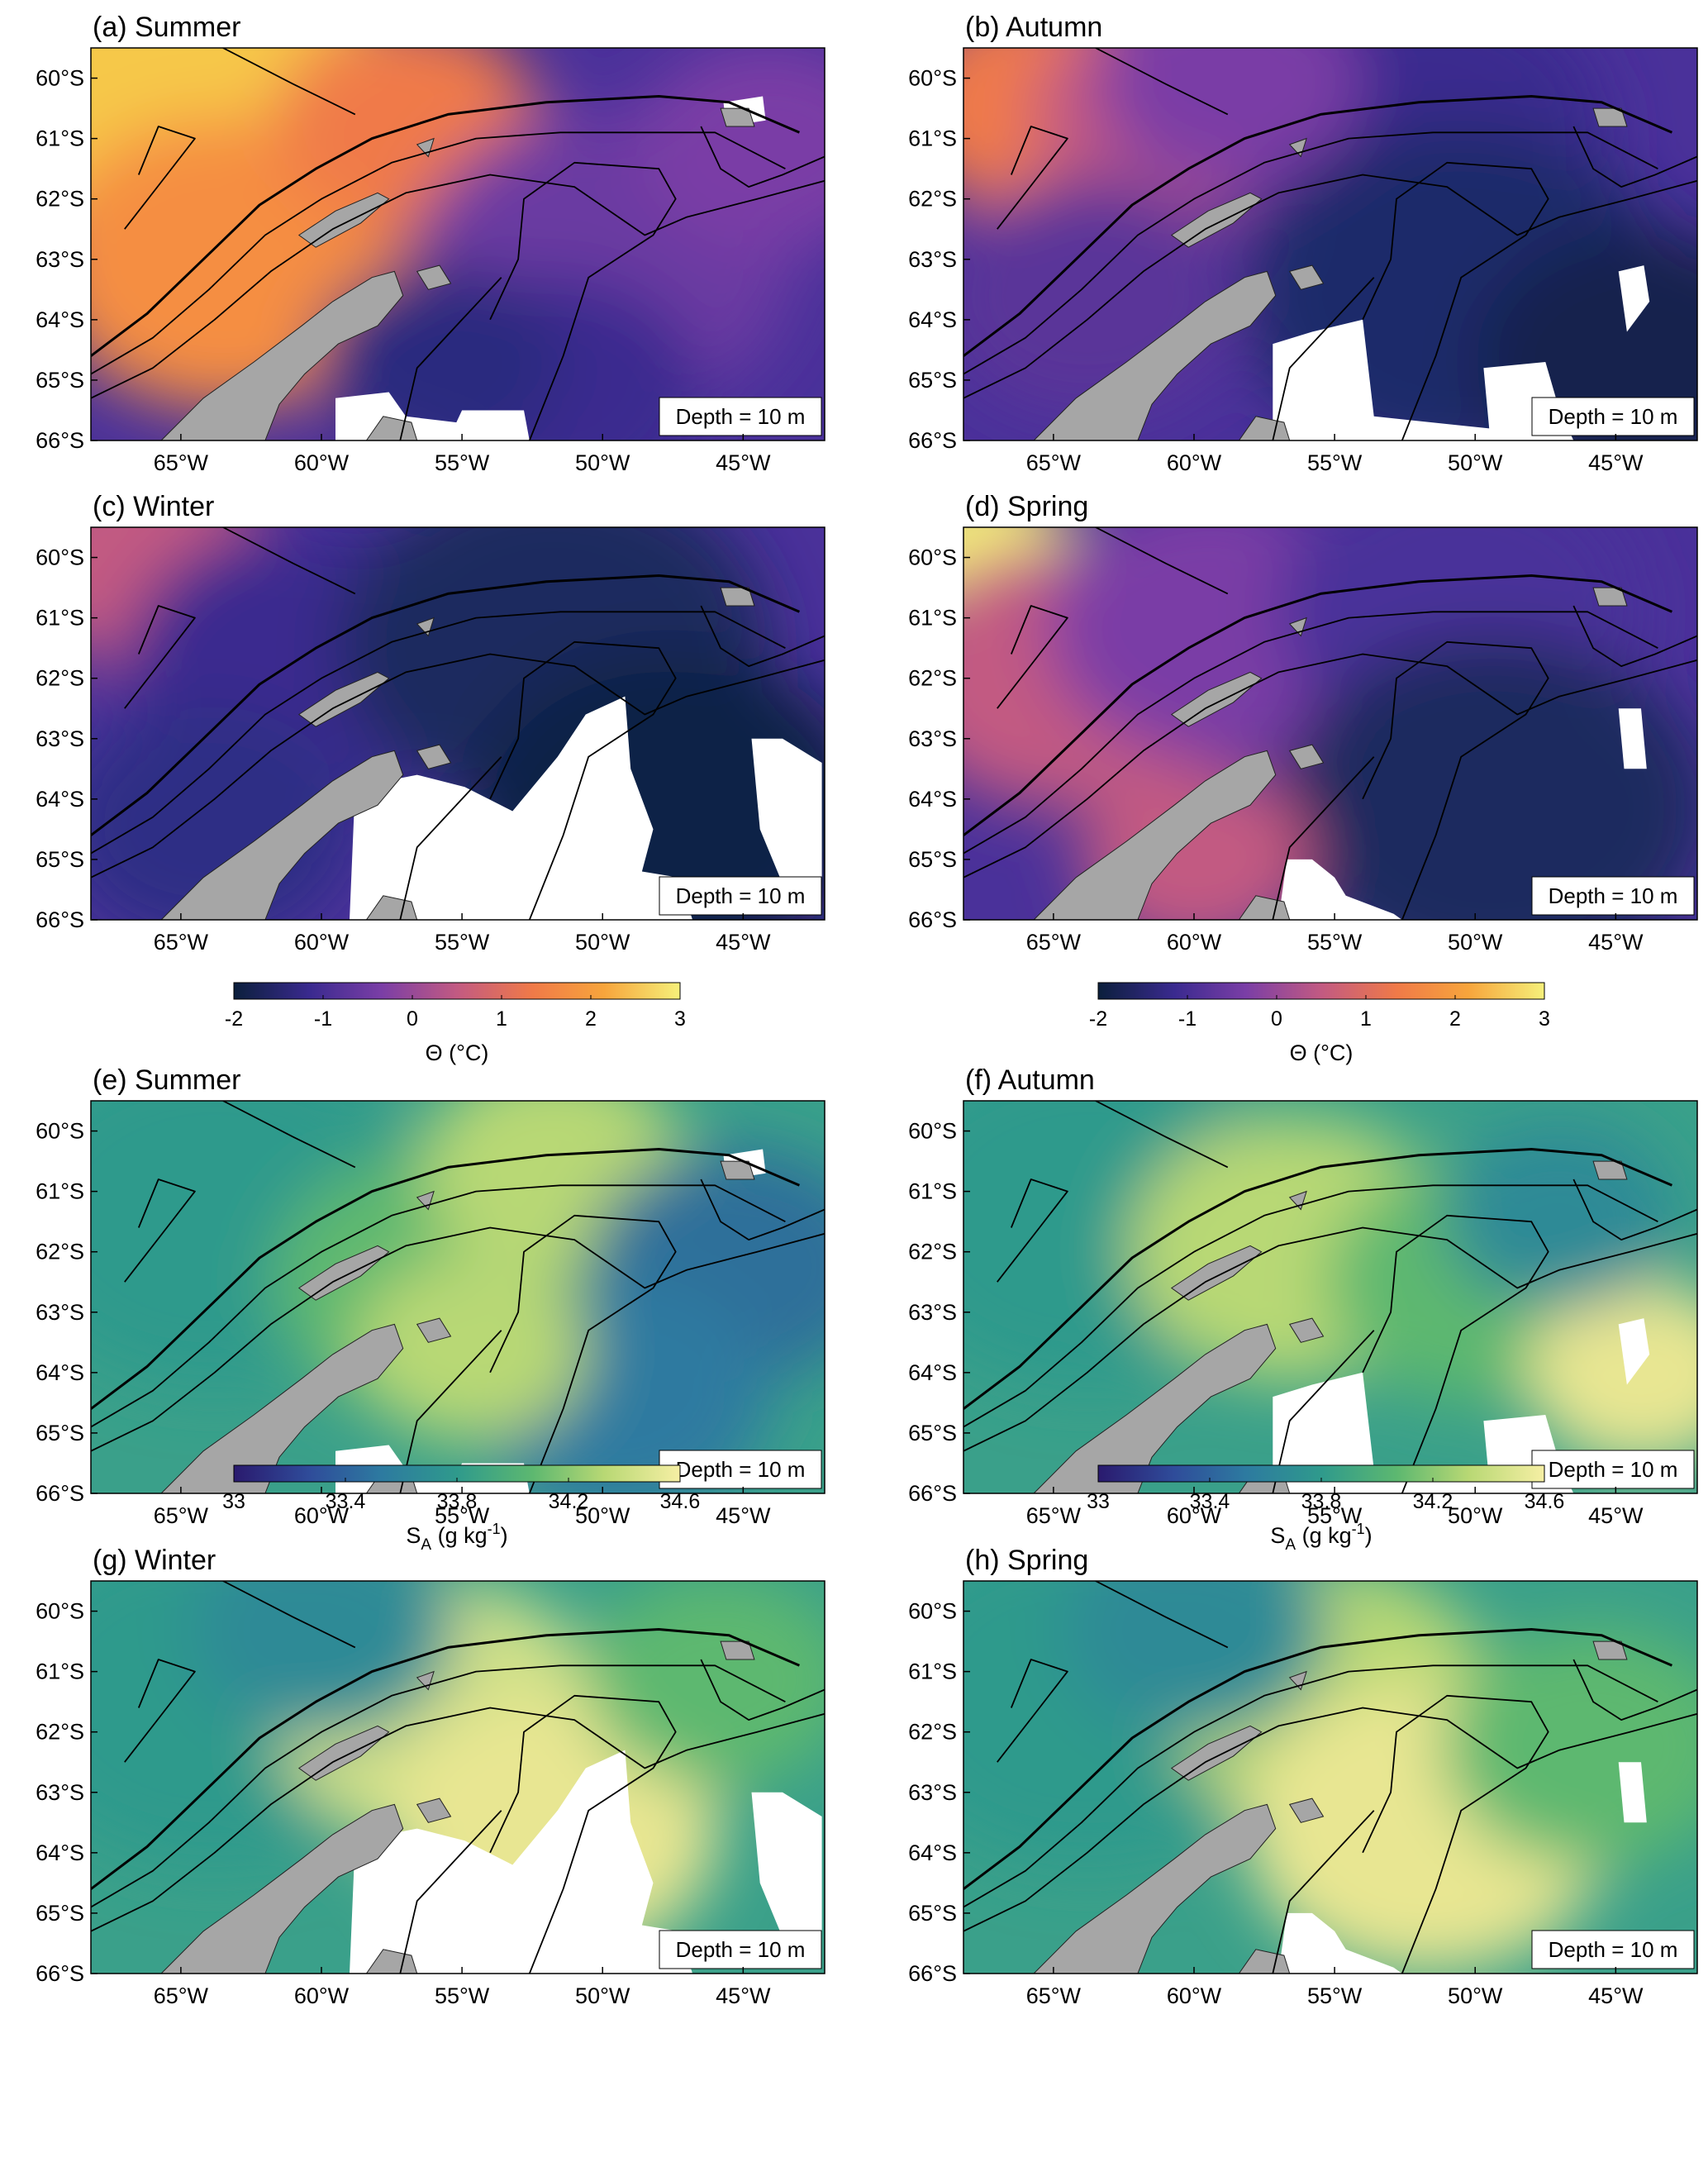 This screenshot has height=2157, width=1708. Describe the element at coordinates (455, 1023) in the screenshot. I see `temperature-colorbar: -2 -1 0 1 2 3 Θ (°C)` at that location.